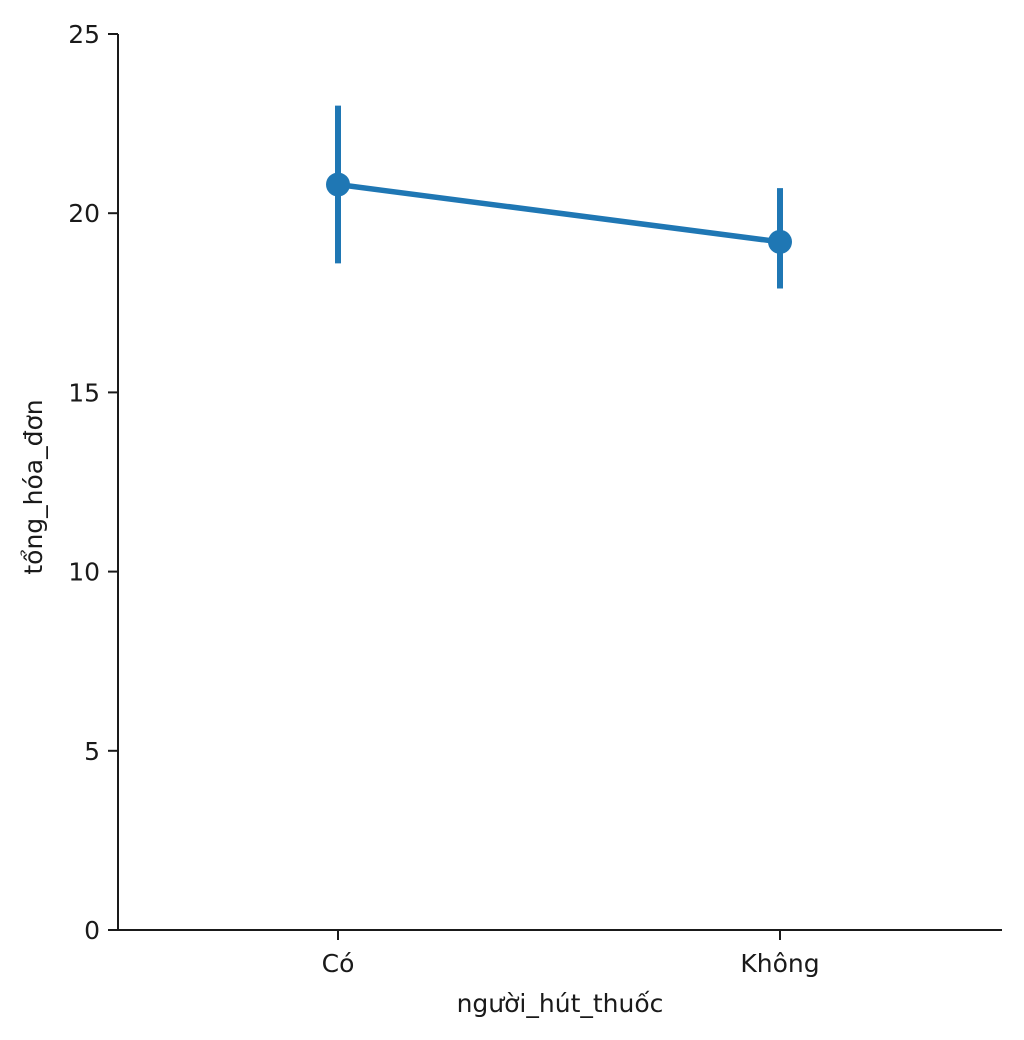 Image resolution: width=1024 pixels, height=1040 pixels. I want to click on x-axis: Có Không, so click(560, 953).